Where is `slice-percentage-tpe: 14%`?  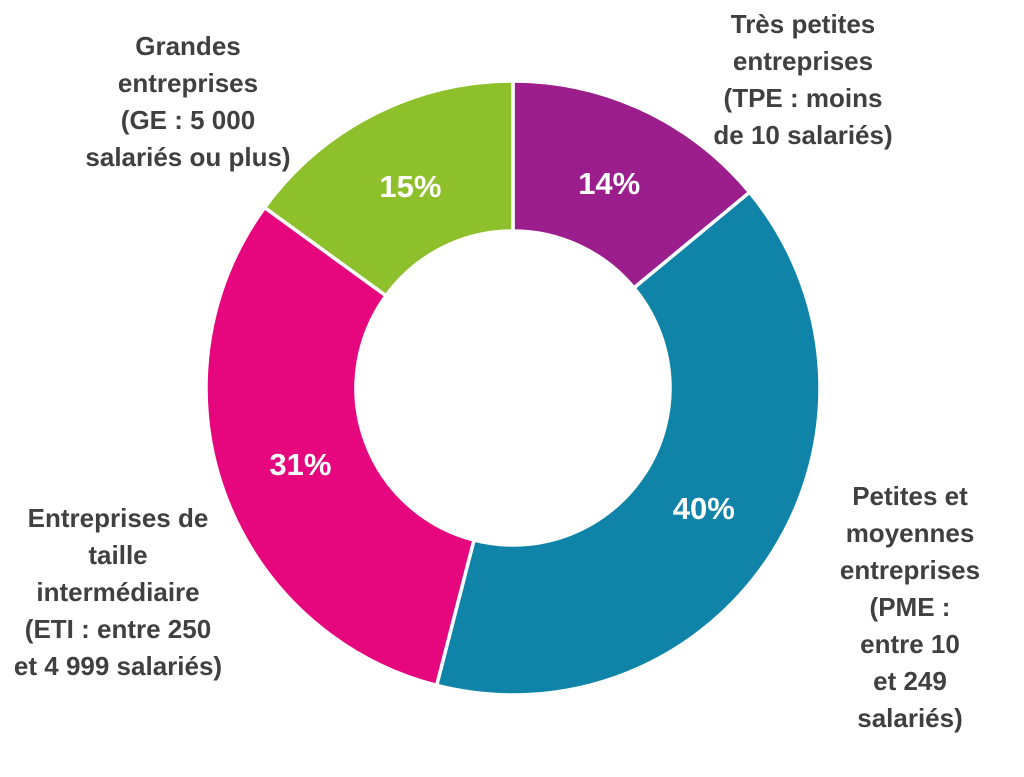 slice-percentage-tpe: 14% is located at coordinates (609, 183).